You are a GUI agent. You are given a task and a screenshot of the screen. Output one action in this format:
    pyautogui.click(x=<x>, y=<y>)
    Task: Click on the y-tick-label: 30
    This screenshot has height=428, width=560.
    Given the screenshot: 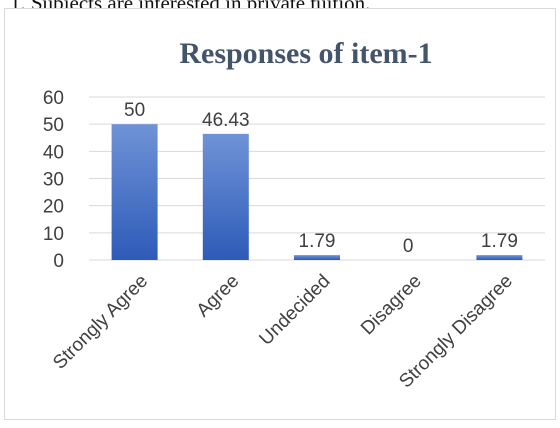 What is the action you would take?
    pyautogui.click(x=53, y=180)
    